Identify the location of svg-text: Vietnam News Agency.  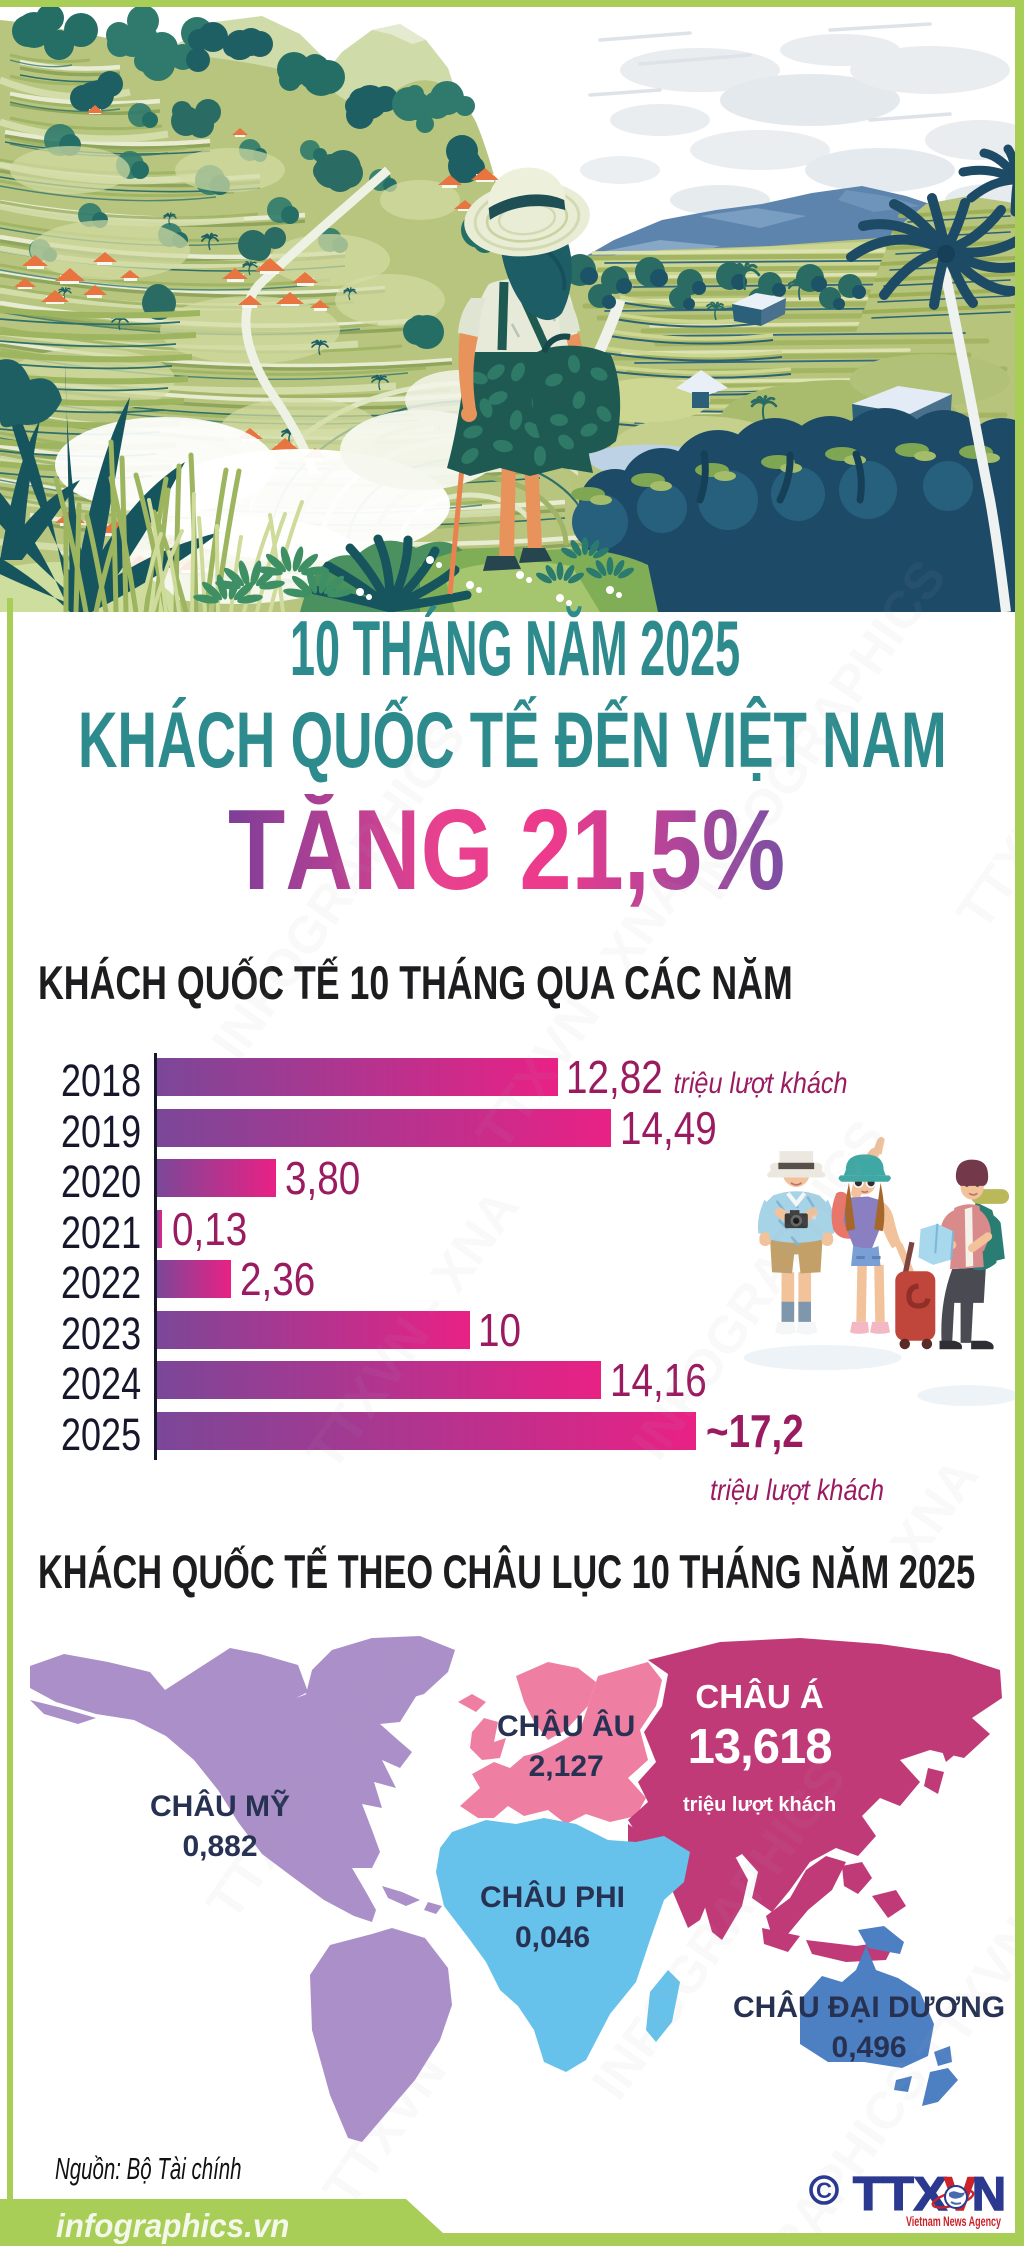
(953, 2221).